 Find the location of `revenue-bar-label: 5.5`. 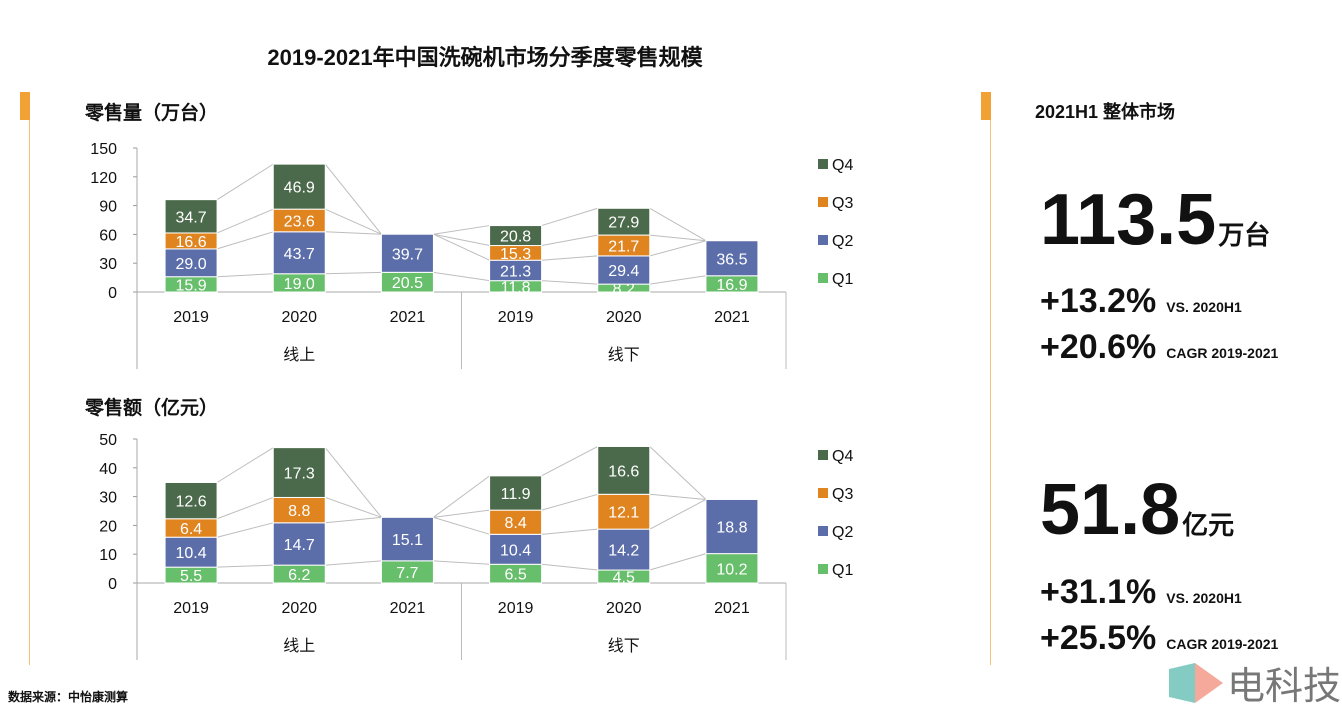

revenue-bar-label: 5.5 is located at coordinates (191, 576).